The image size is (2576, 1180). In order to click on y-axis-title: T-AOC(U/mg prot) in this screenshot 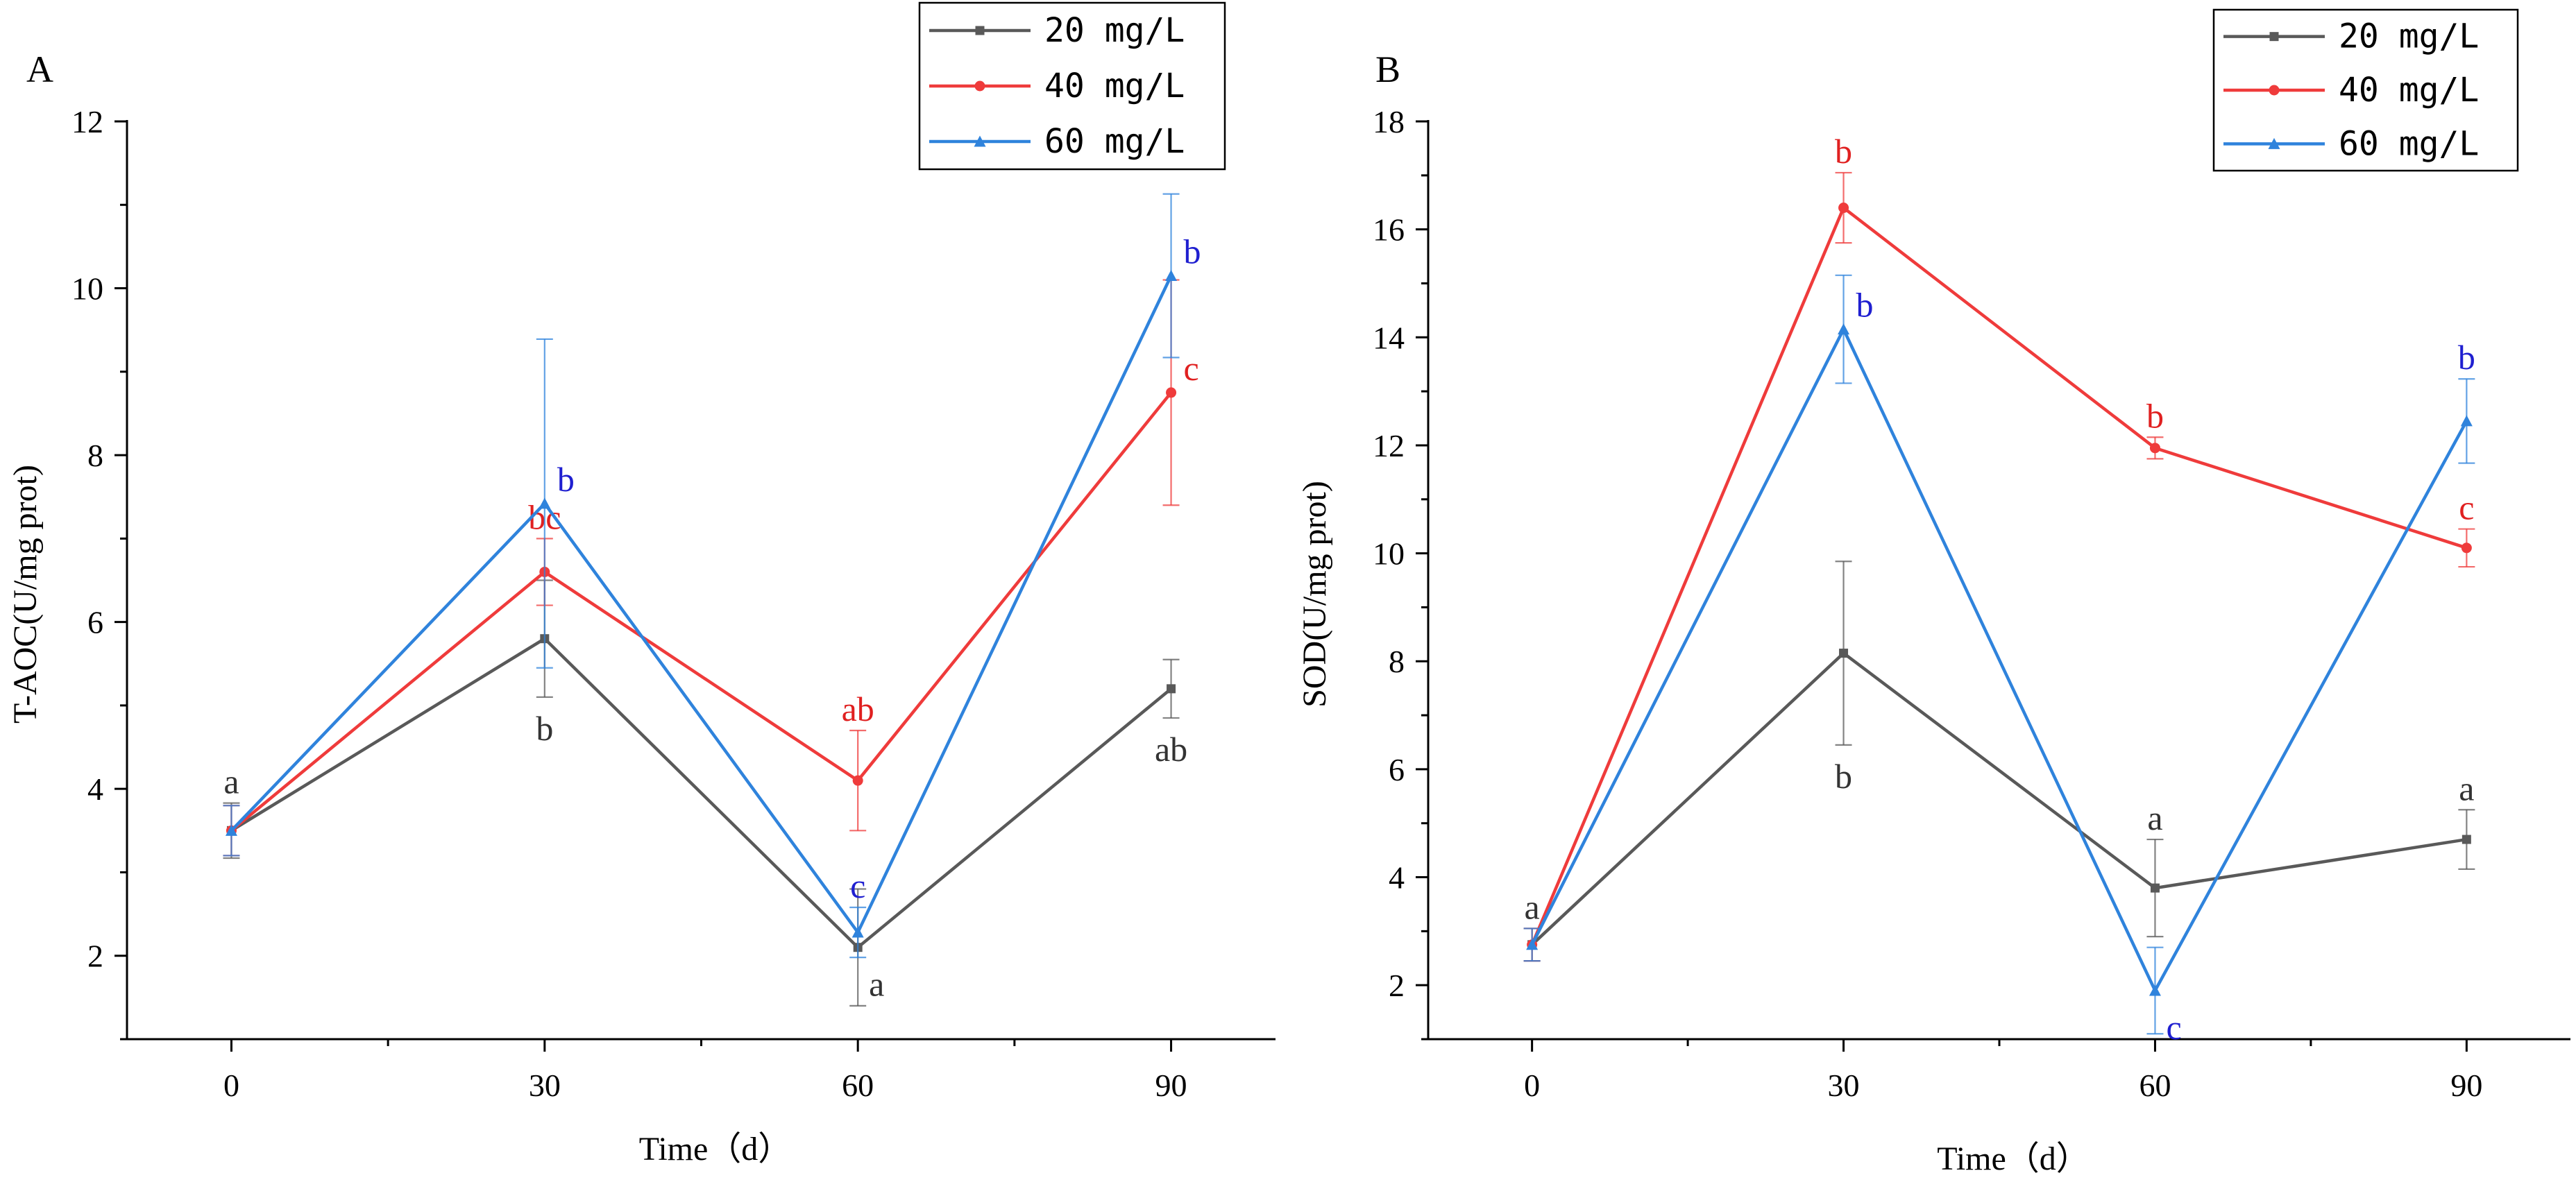, I will do `click(26, 594)`.